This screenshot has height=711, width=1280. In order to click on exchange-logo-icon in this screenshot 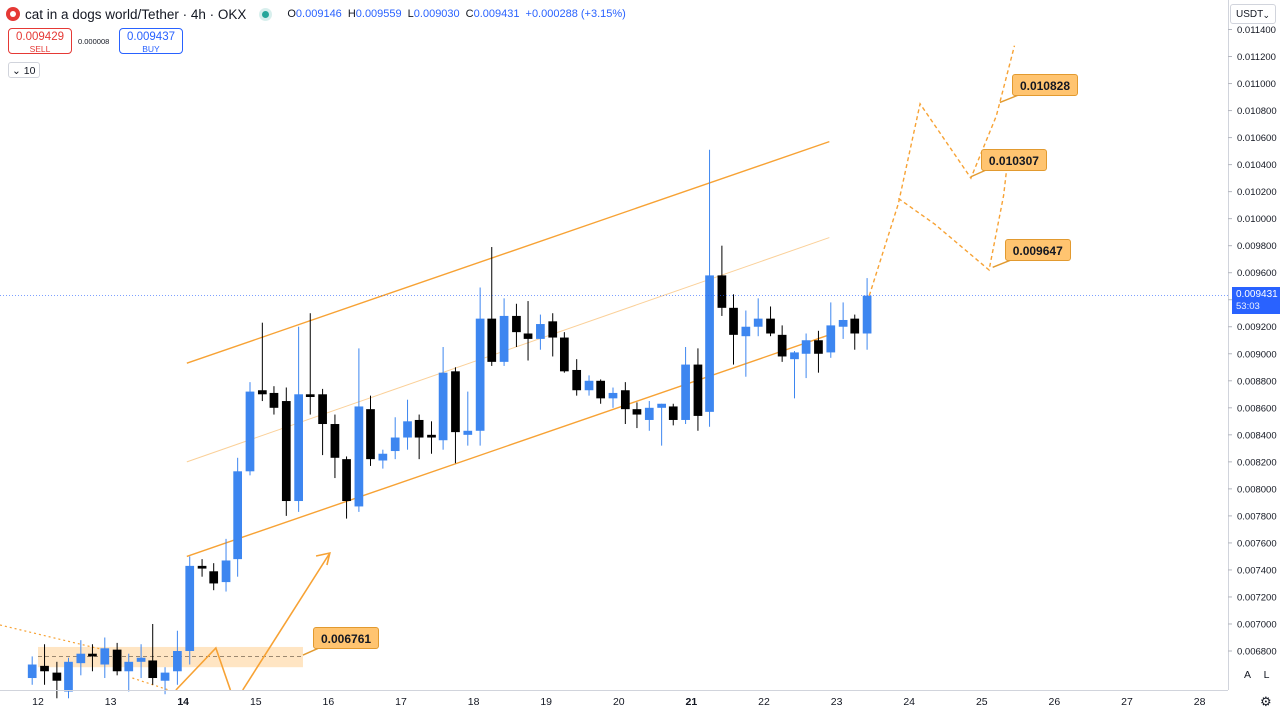, I will do `click(13, 14)`.